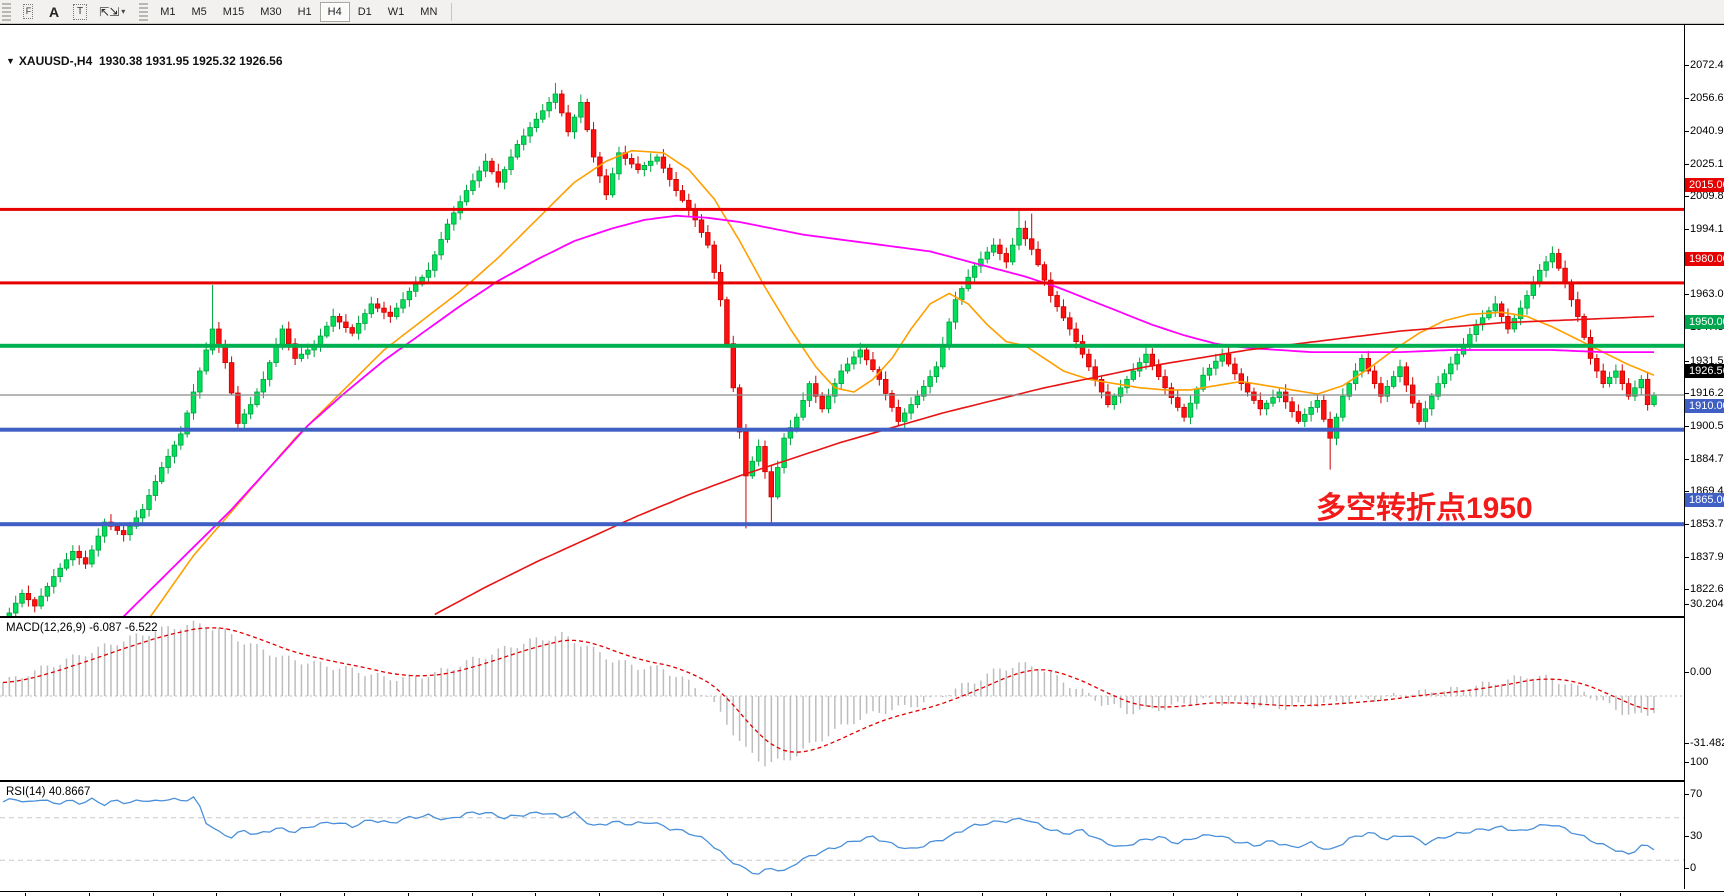  Describe the element at coordinates (1696, 836) in the screenshot. I see `rsi-tick-label: 30` at that location.